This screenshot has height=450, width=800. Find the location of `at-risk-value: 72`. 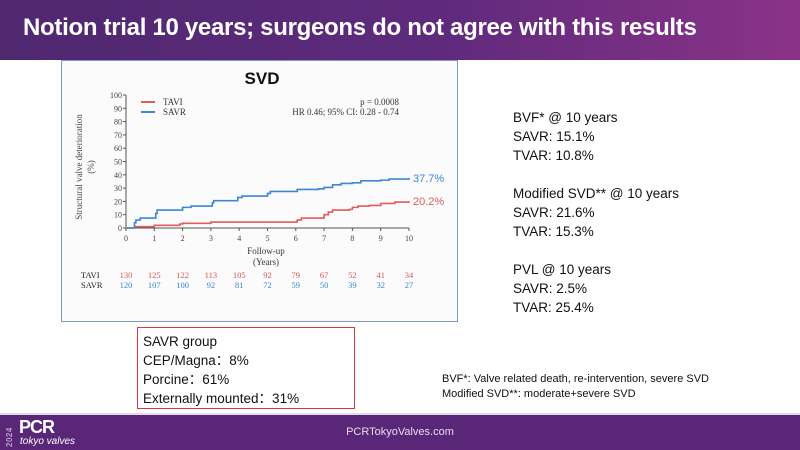

at-risk-value: 72 is located at coordinates (267, 285).